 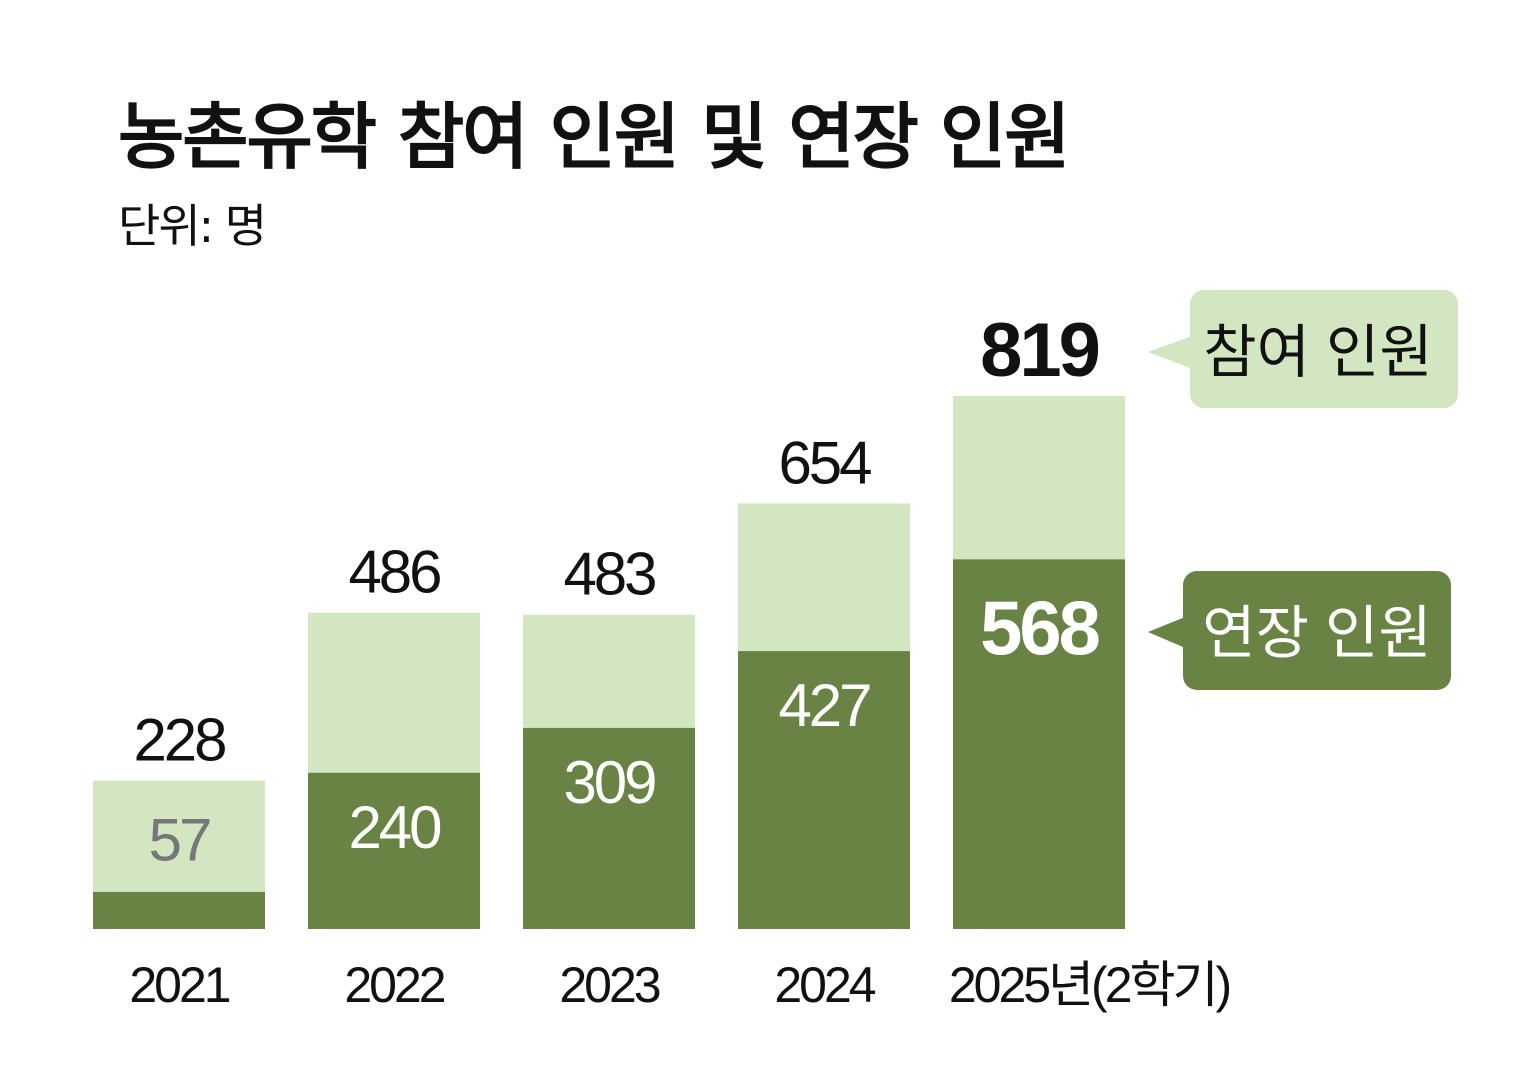 I want to click on label-extended: 240, so click(x=394, y=827).